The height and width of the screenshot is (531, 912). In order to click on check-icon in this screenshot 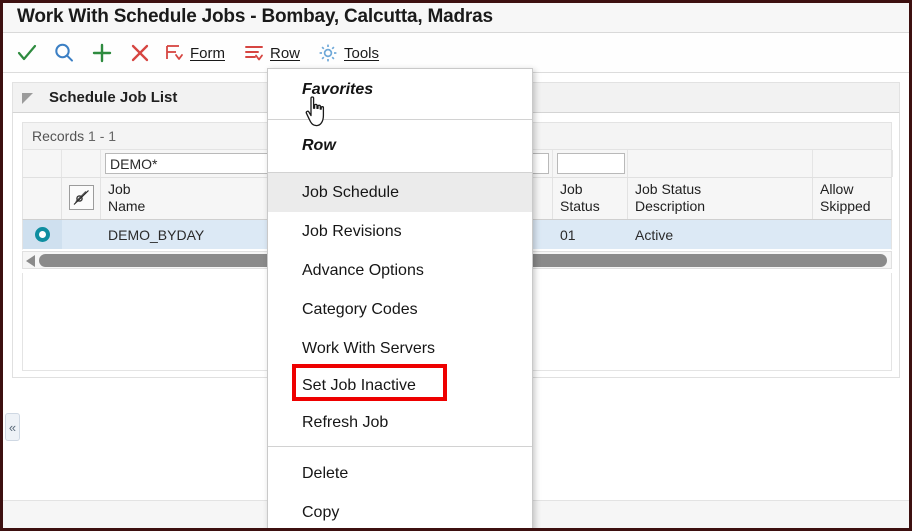, I will do `click(27, 52)`.